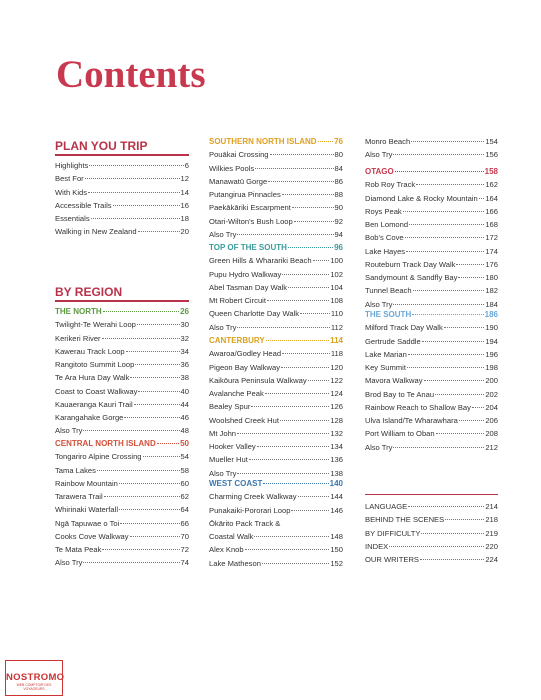 This screenshot has height=700, width=541. What do you see at coordinates (236, 483) in the screenshot?
I see `region-title: WEST COAST` at bounding box center [236, 483].